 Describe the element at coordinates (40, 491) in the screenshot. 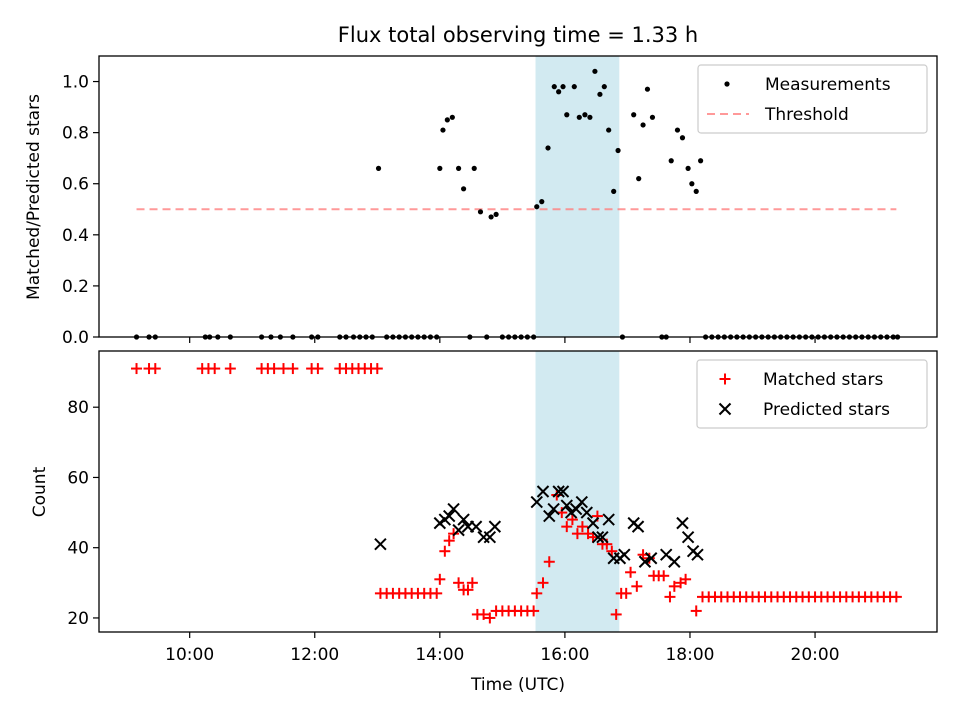

I see `bottom-y-axis-label: Count` at that location.